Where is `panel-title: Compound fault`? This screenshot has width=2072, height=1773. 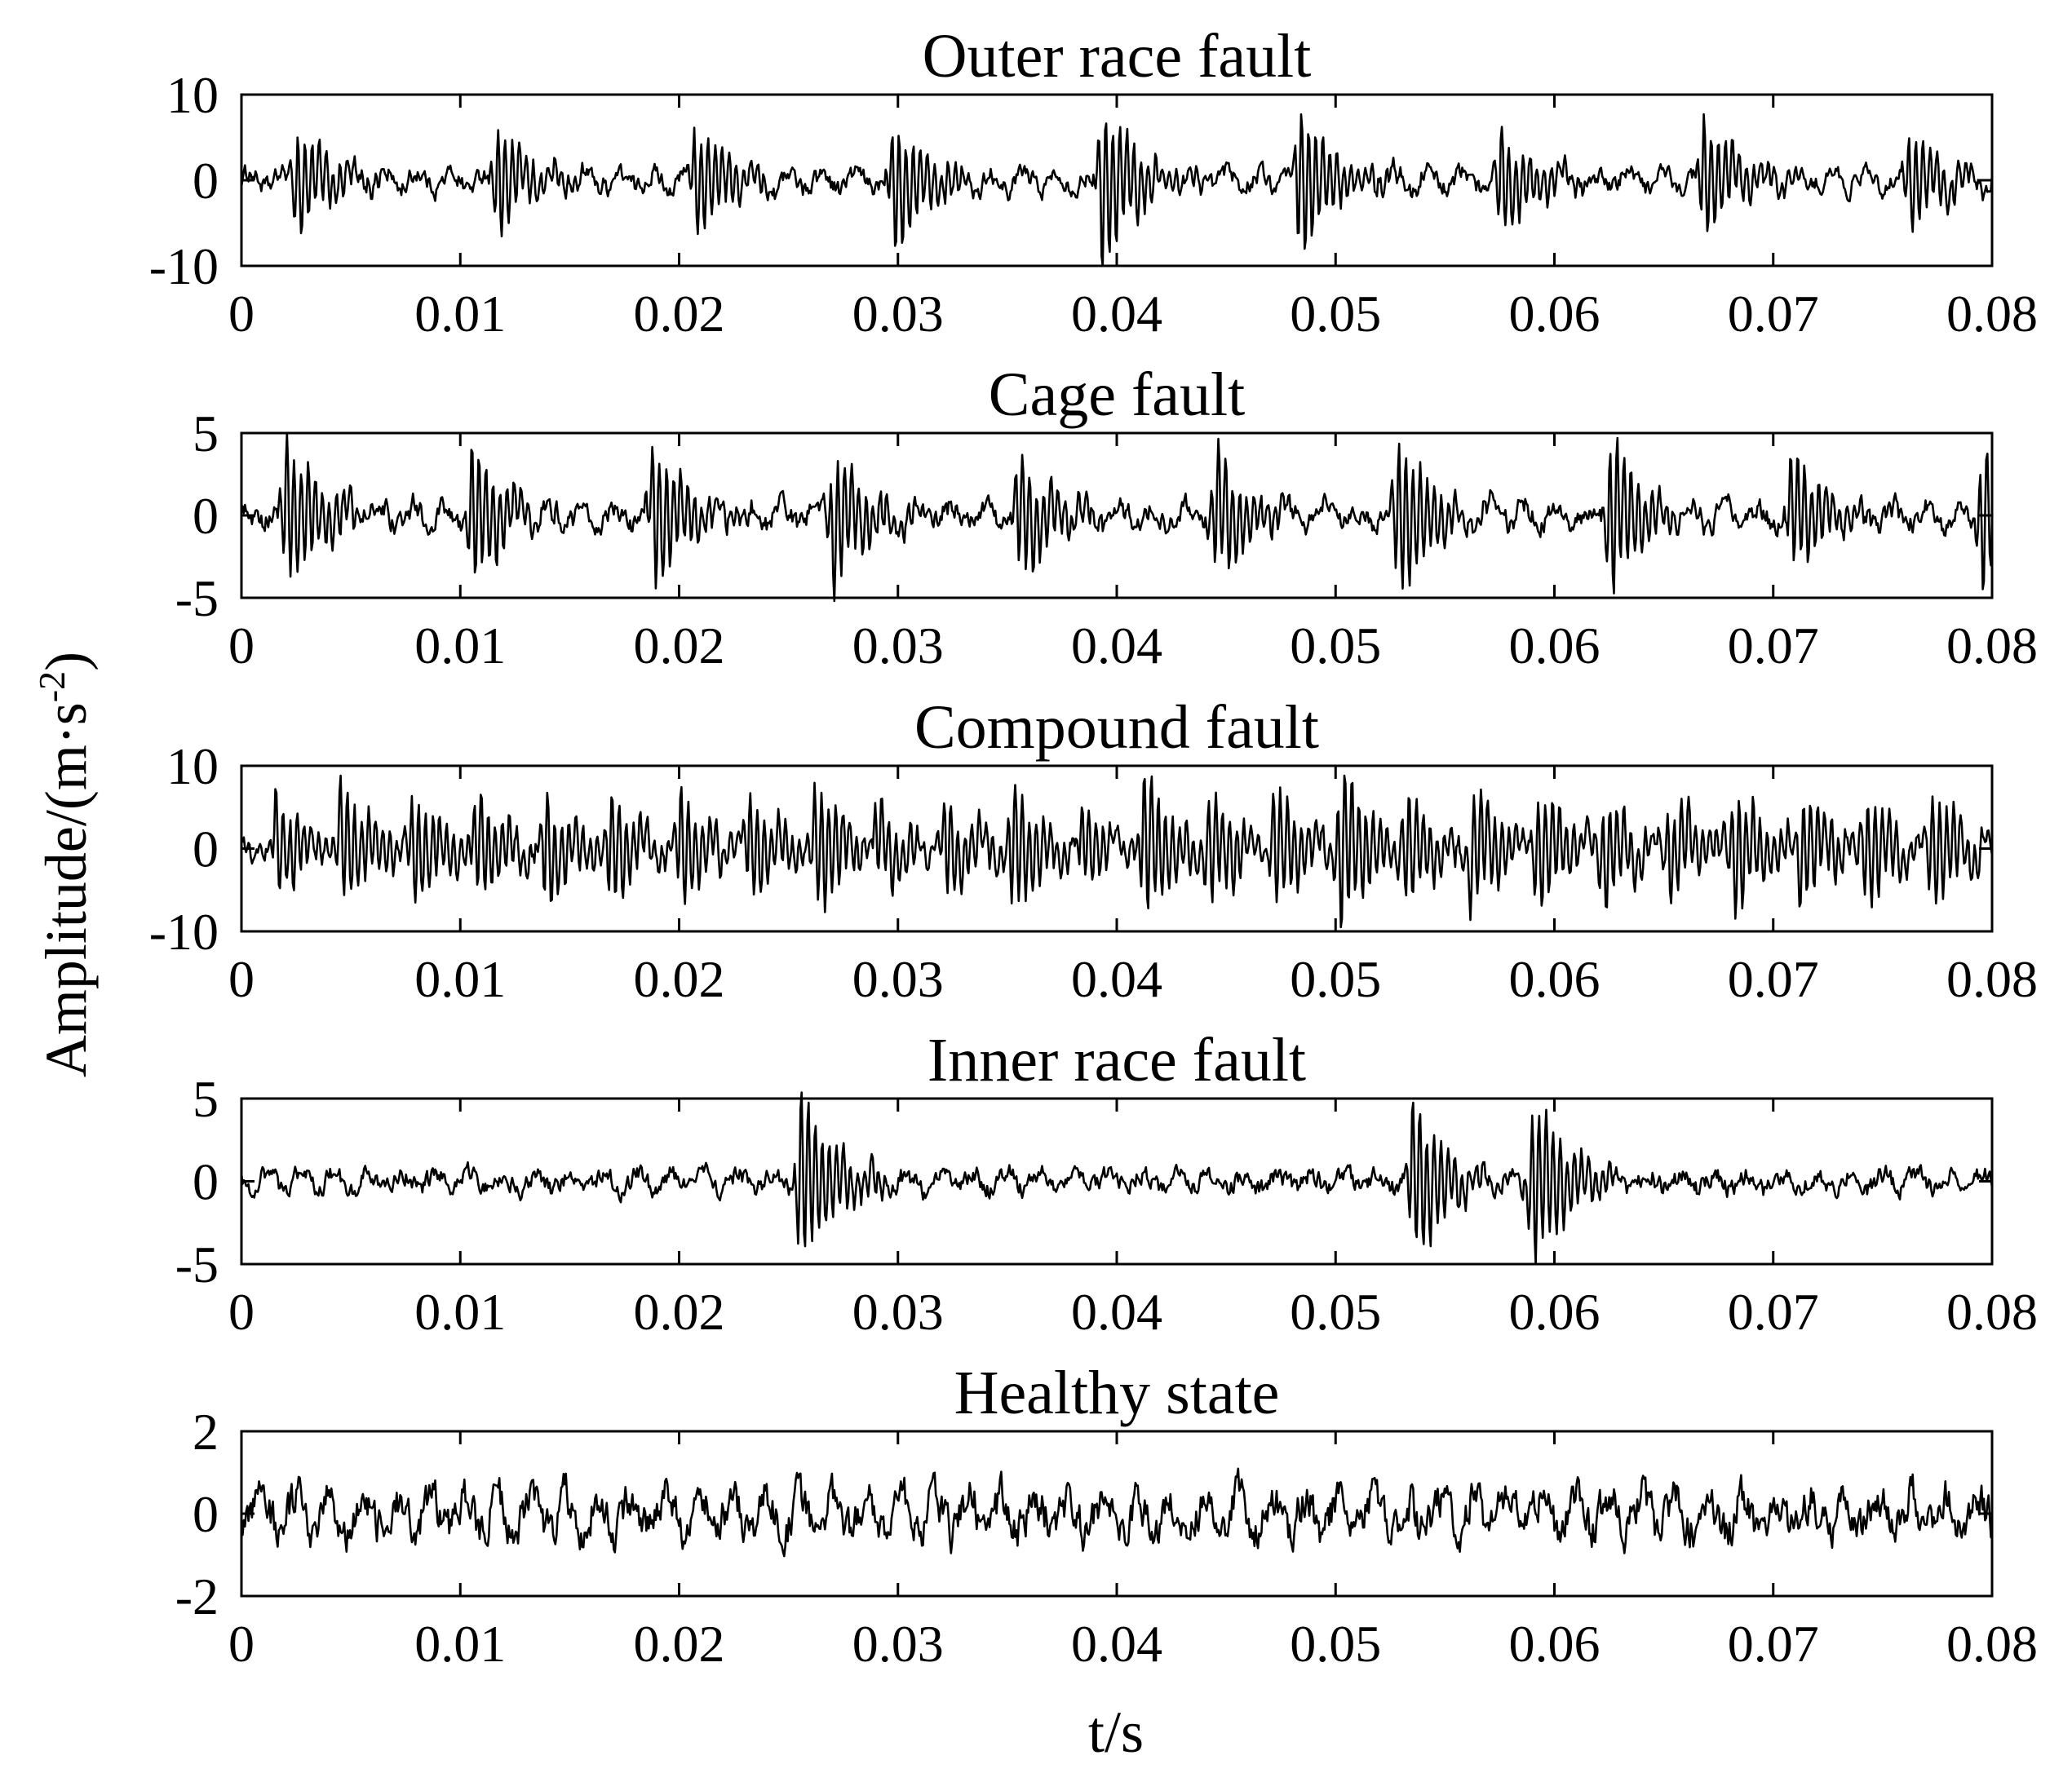 panel-title: Compound fault is located at coordinates (1116, 727).